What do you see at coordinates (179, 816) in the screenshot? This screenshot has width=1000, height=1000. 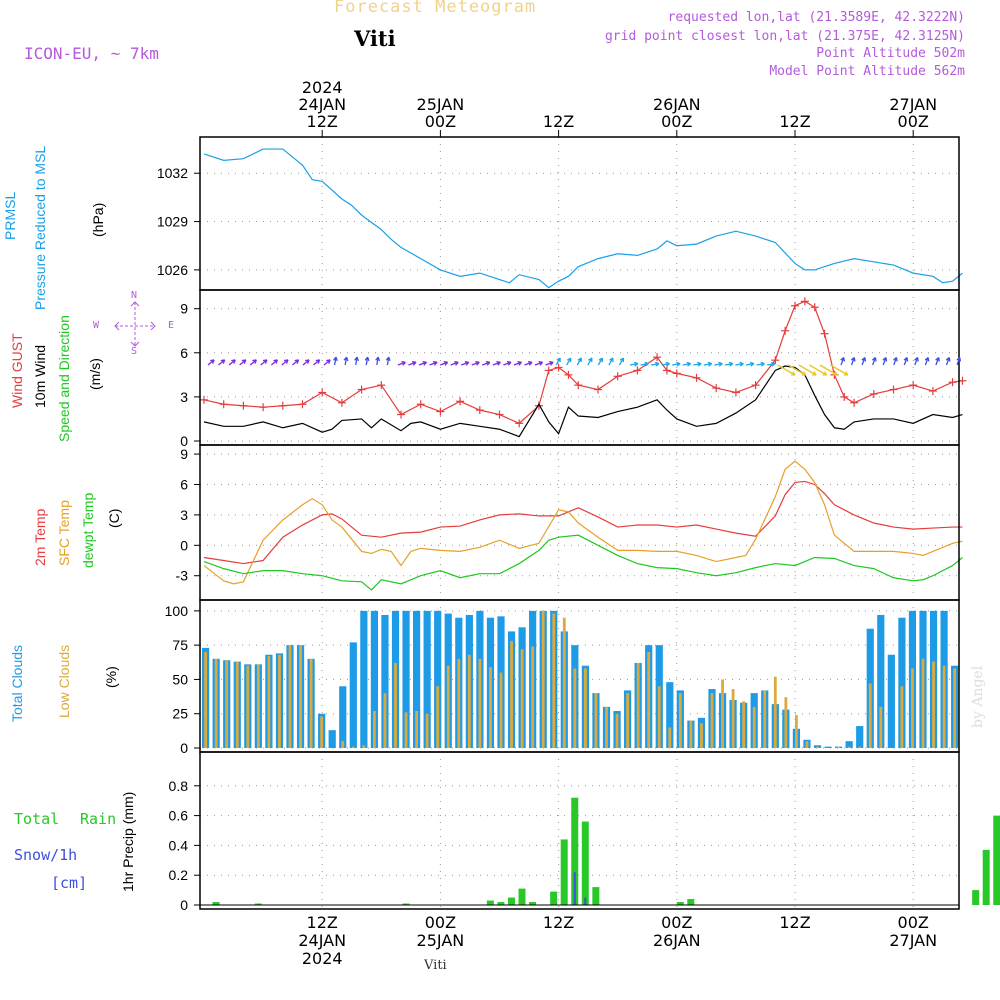 I see `precip-ytick-label: 0.6` at bounding box center [179, 816].